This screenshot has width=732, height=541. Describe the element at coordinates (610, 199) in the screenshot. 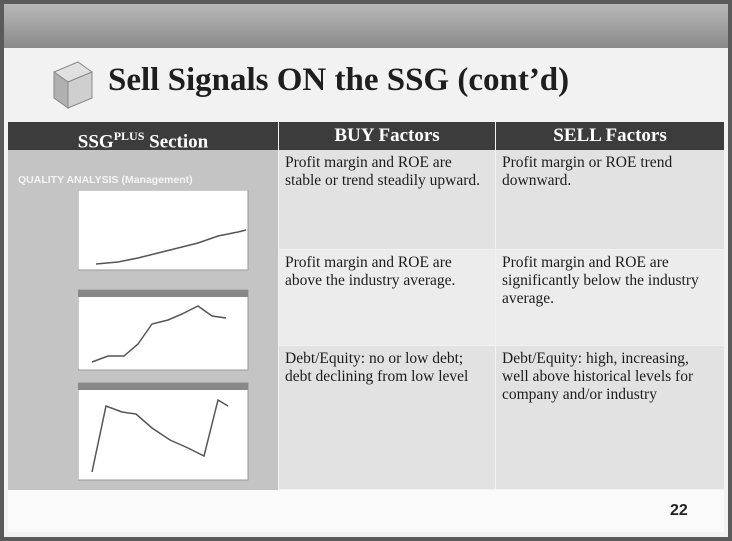

I see `table-cell: Profit margin or ROE trend downward.` at that location.